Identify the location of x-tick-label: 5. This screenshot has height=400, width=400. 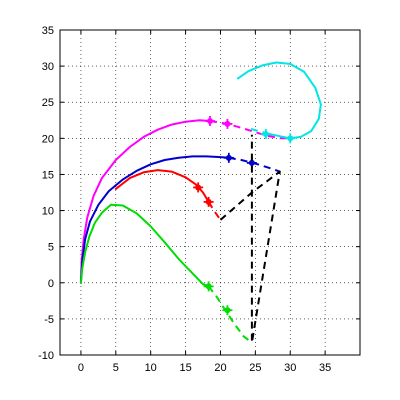
(116, 368).